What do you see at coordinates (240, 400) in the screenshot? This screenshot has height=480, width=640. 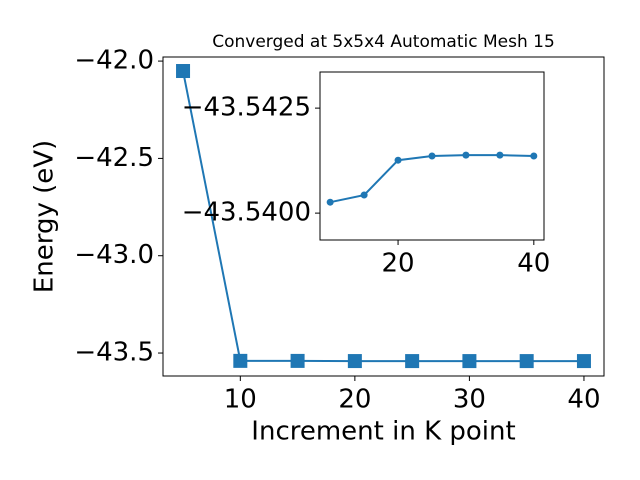 I see `x-tick-label: 10` at bounding box center [240, 400].